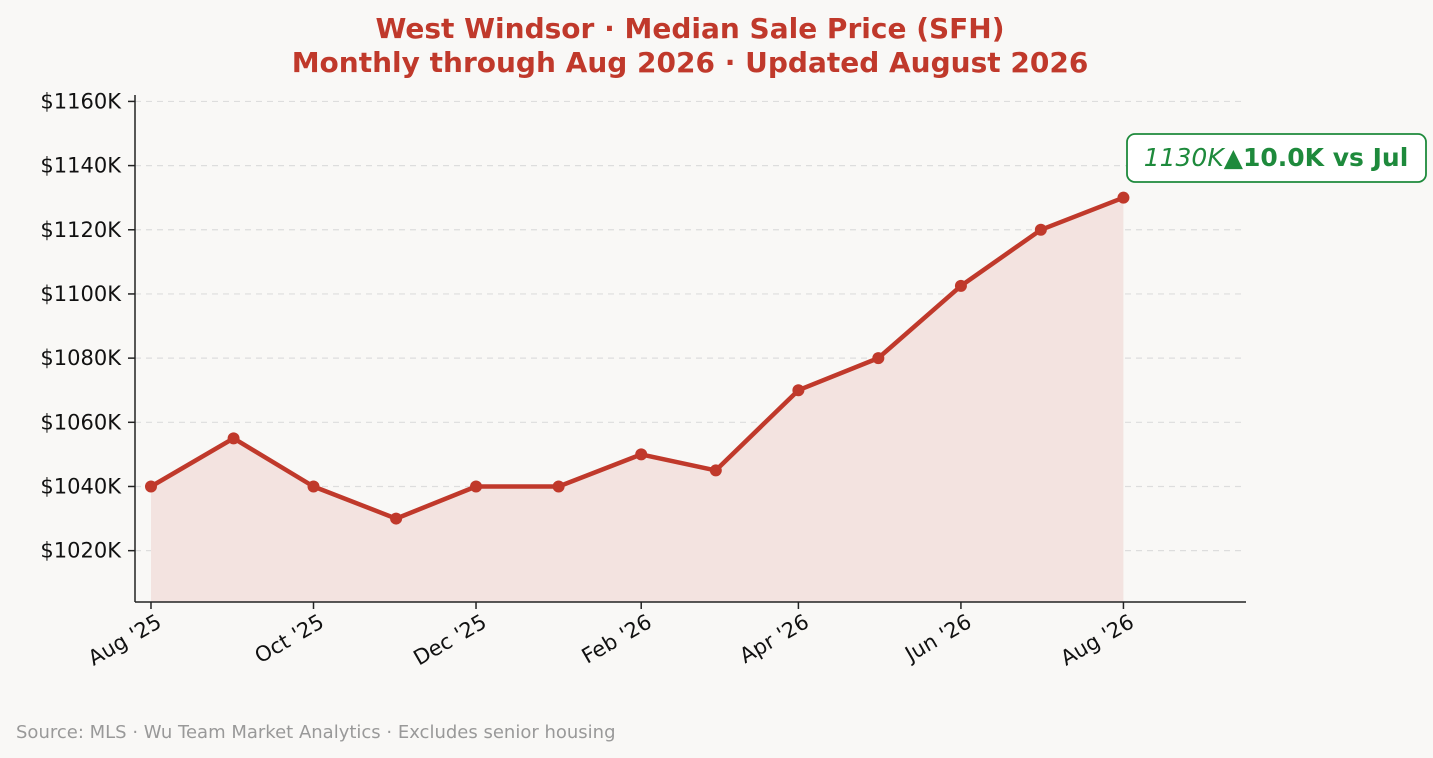 The width and height of the screenshot is (1433, 758). Describe the element at coordinates (1185, 157) in the screenshot. I see `callout-value: 1130K` at that location.